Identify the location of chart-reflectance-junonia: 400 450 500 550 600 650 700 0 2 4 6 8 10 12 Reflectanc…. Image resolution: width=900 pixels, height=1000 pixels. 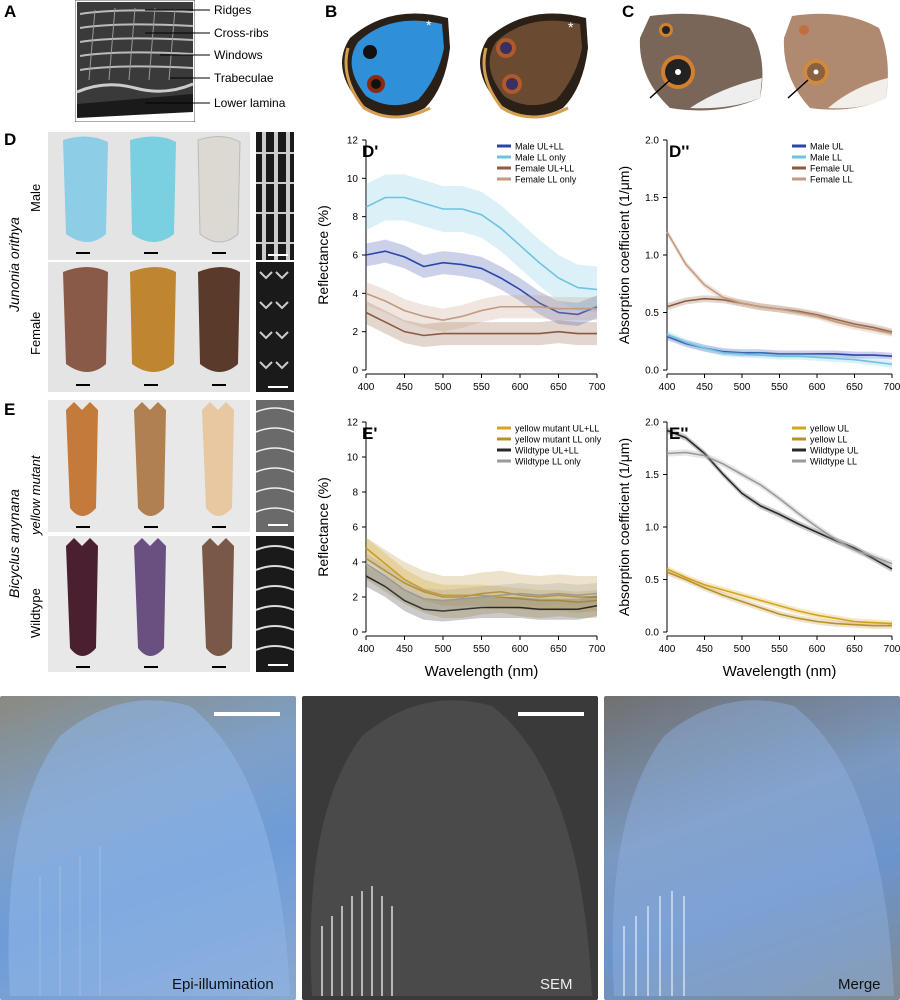
(460, 265).